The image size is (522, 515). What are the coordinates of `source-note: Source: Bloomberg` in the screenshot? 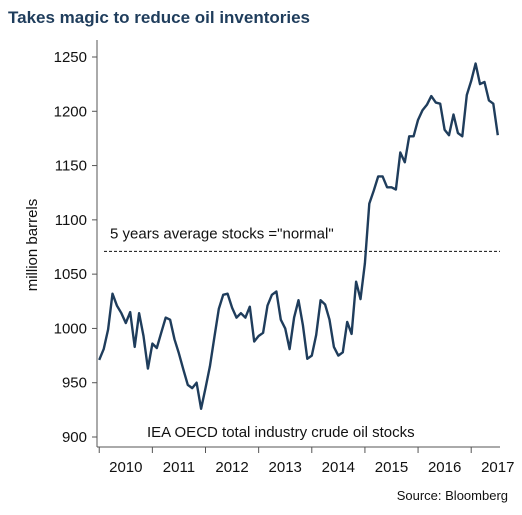 It's located at (452, 495).